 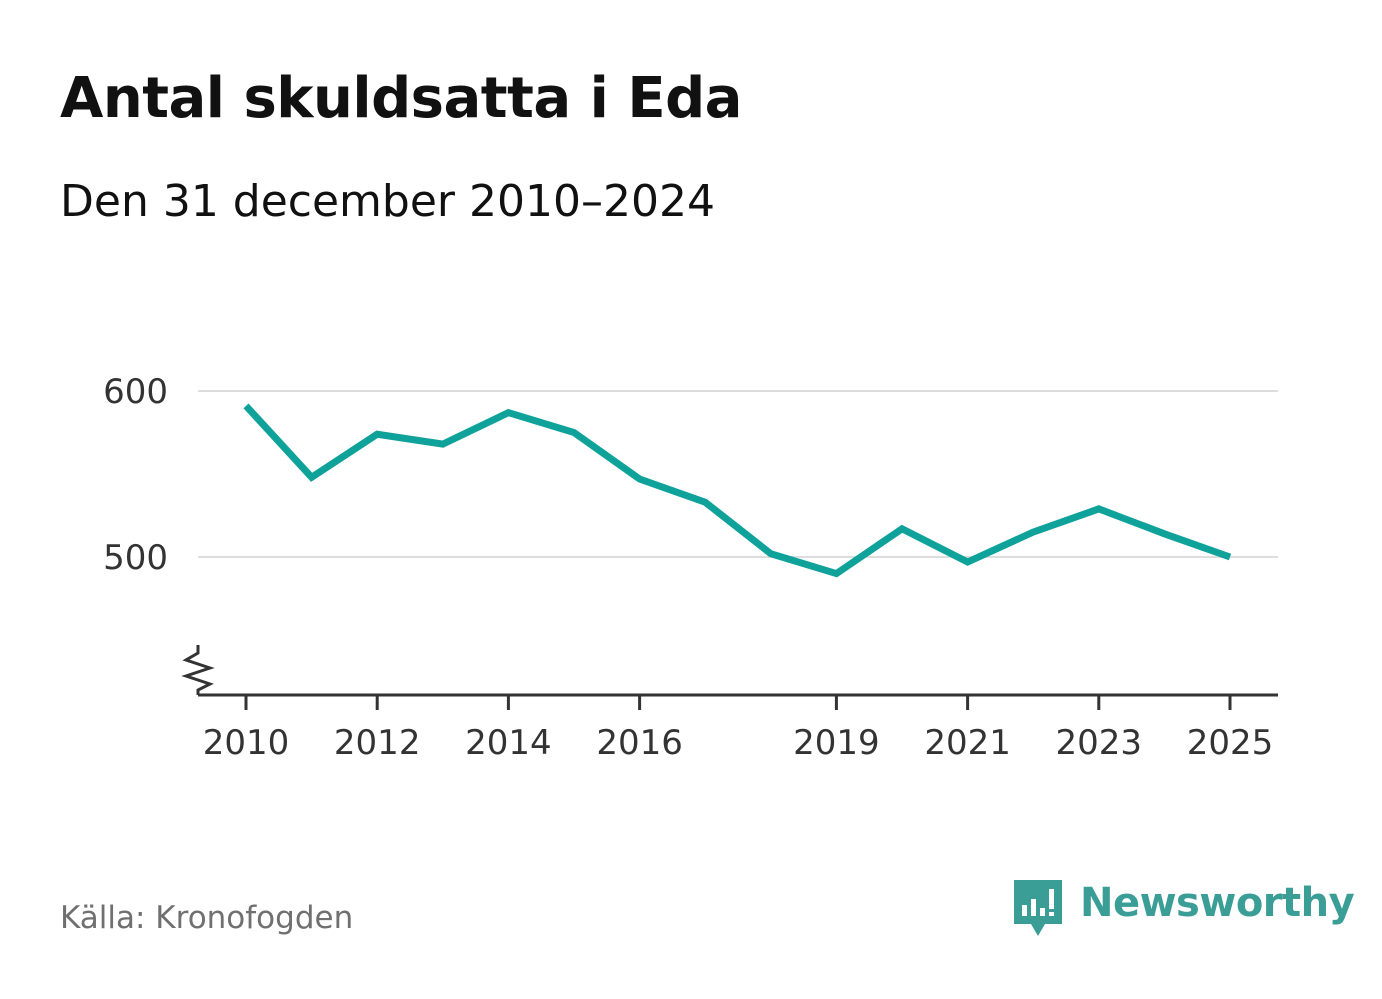 I want to click on chart-title: Antal skuldsatta i Eda, so click(x=401, y=98).